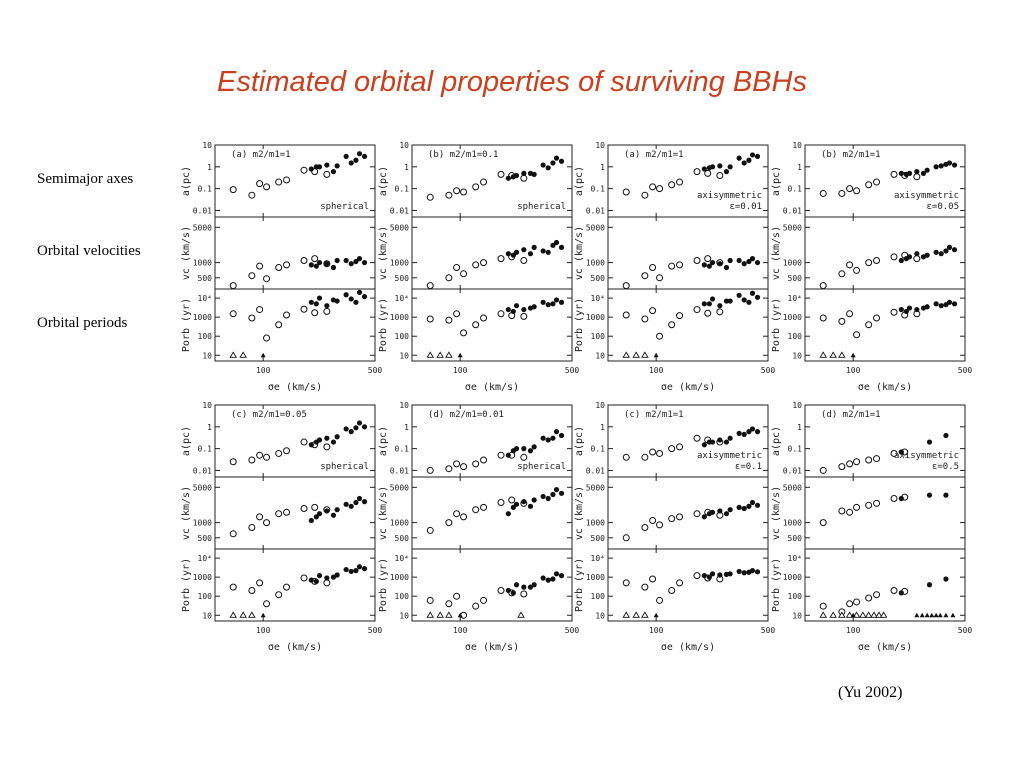  I want to click on panel-note: axisymmetric, so click(926, 196).